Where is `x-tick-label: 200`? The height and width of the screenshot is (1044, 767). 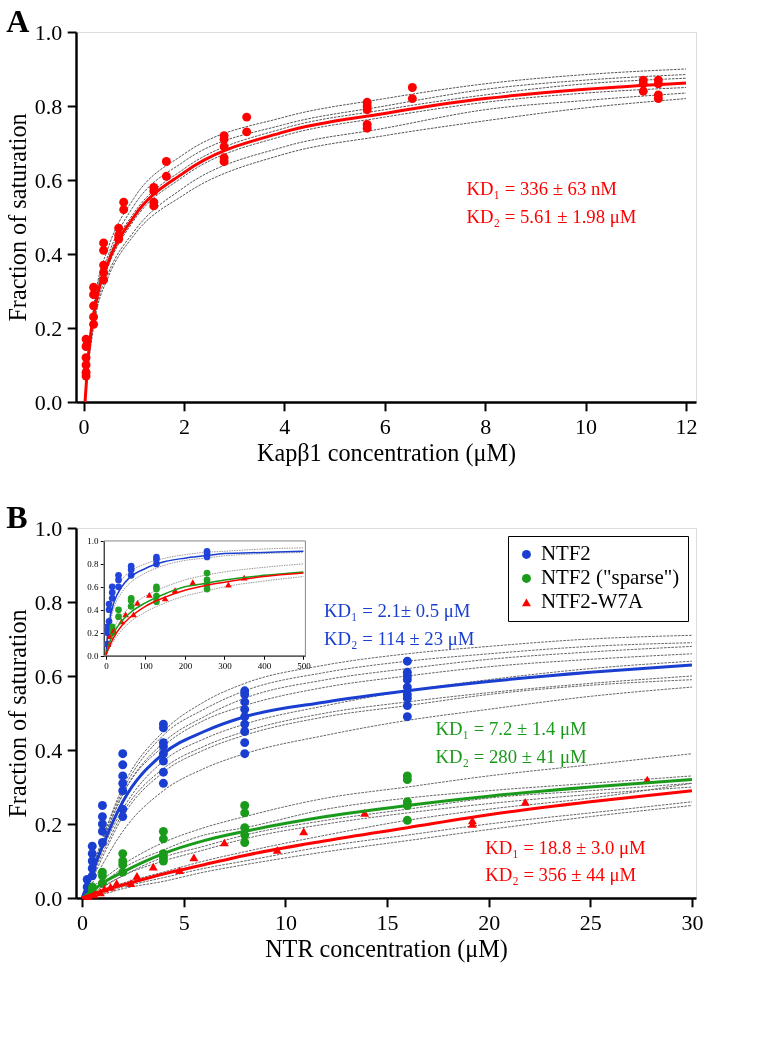
x-tick-label: 200 is located at coordinates (185, 666).